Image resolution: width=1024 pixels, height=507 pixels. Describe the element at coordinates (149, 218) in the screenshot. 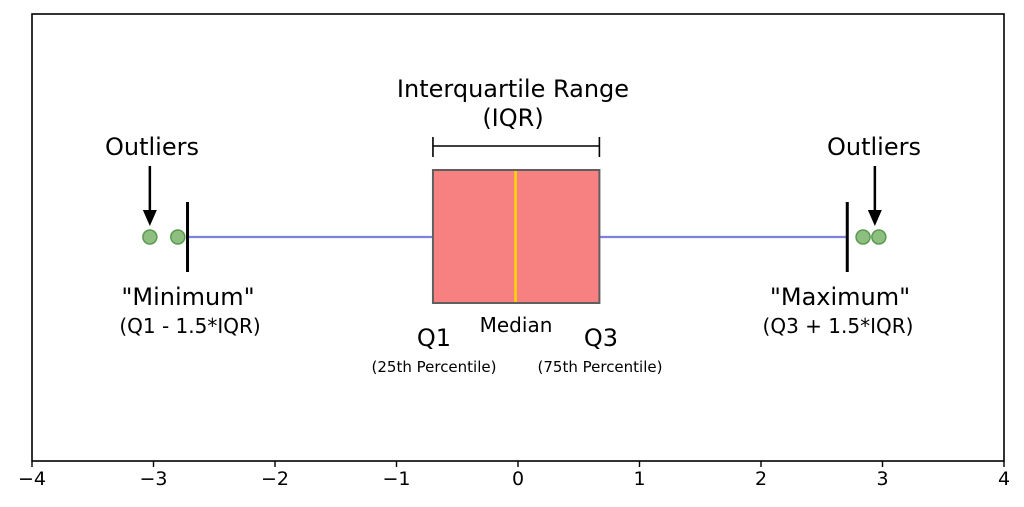

I see `outlier-arrow-left-head` at that location.